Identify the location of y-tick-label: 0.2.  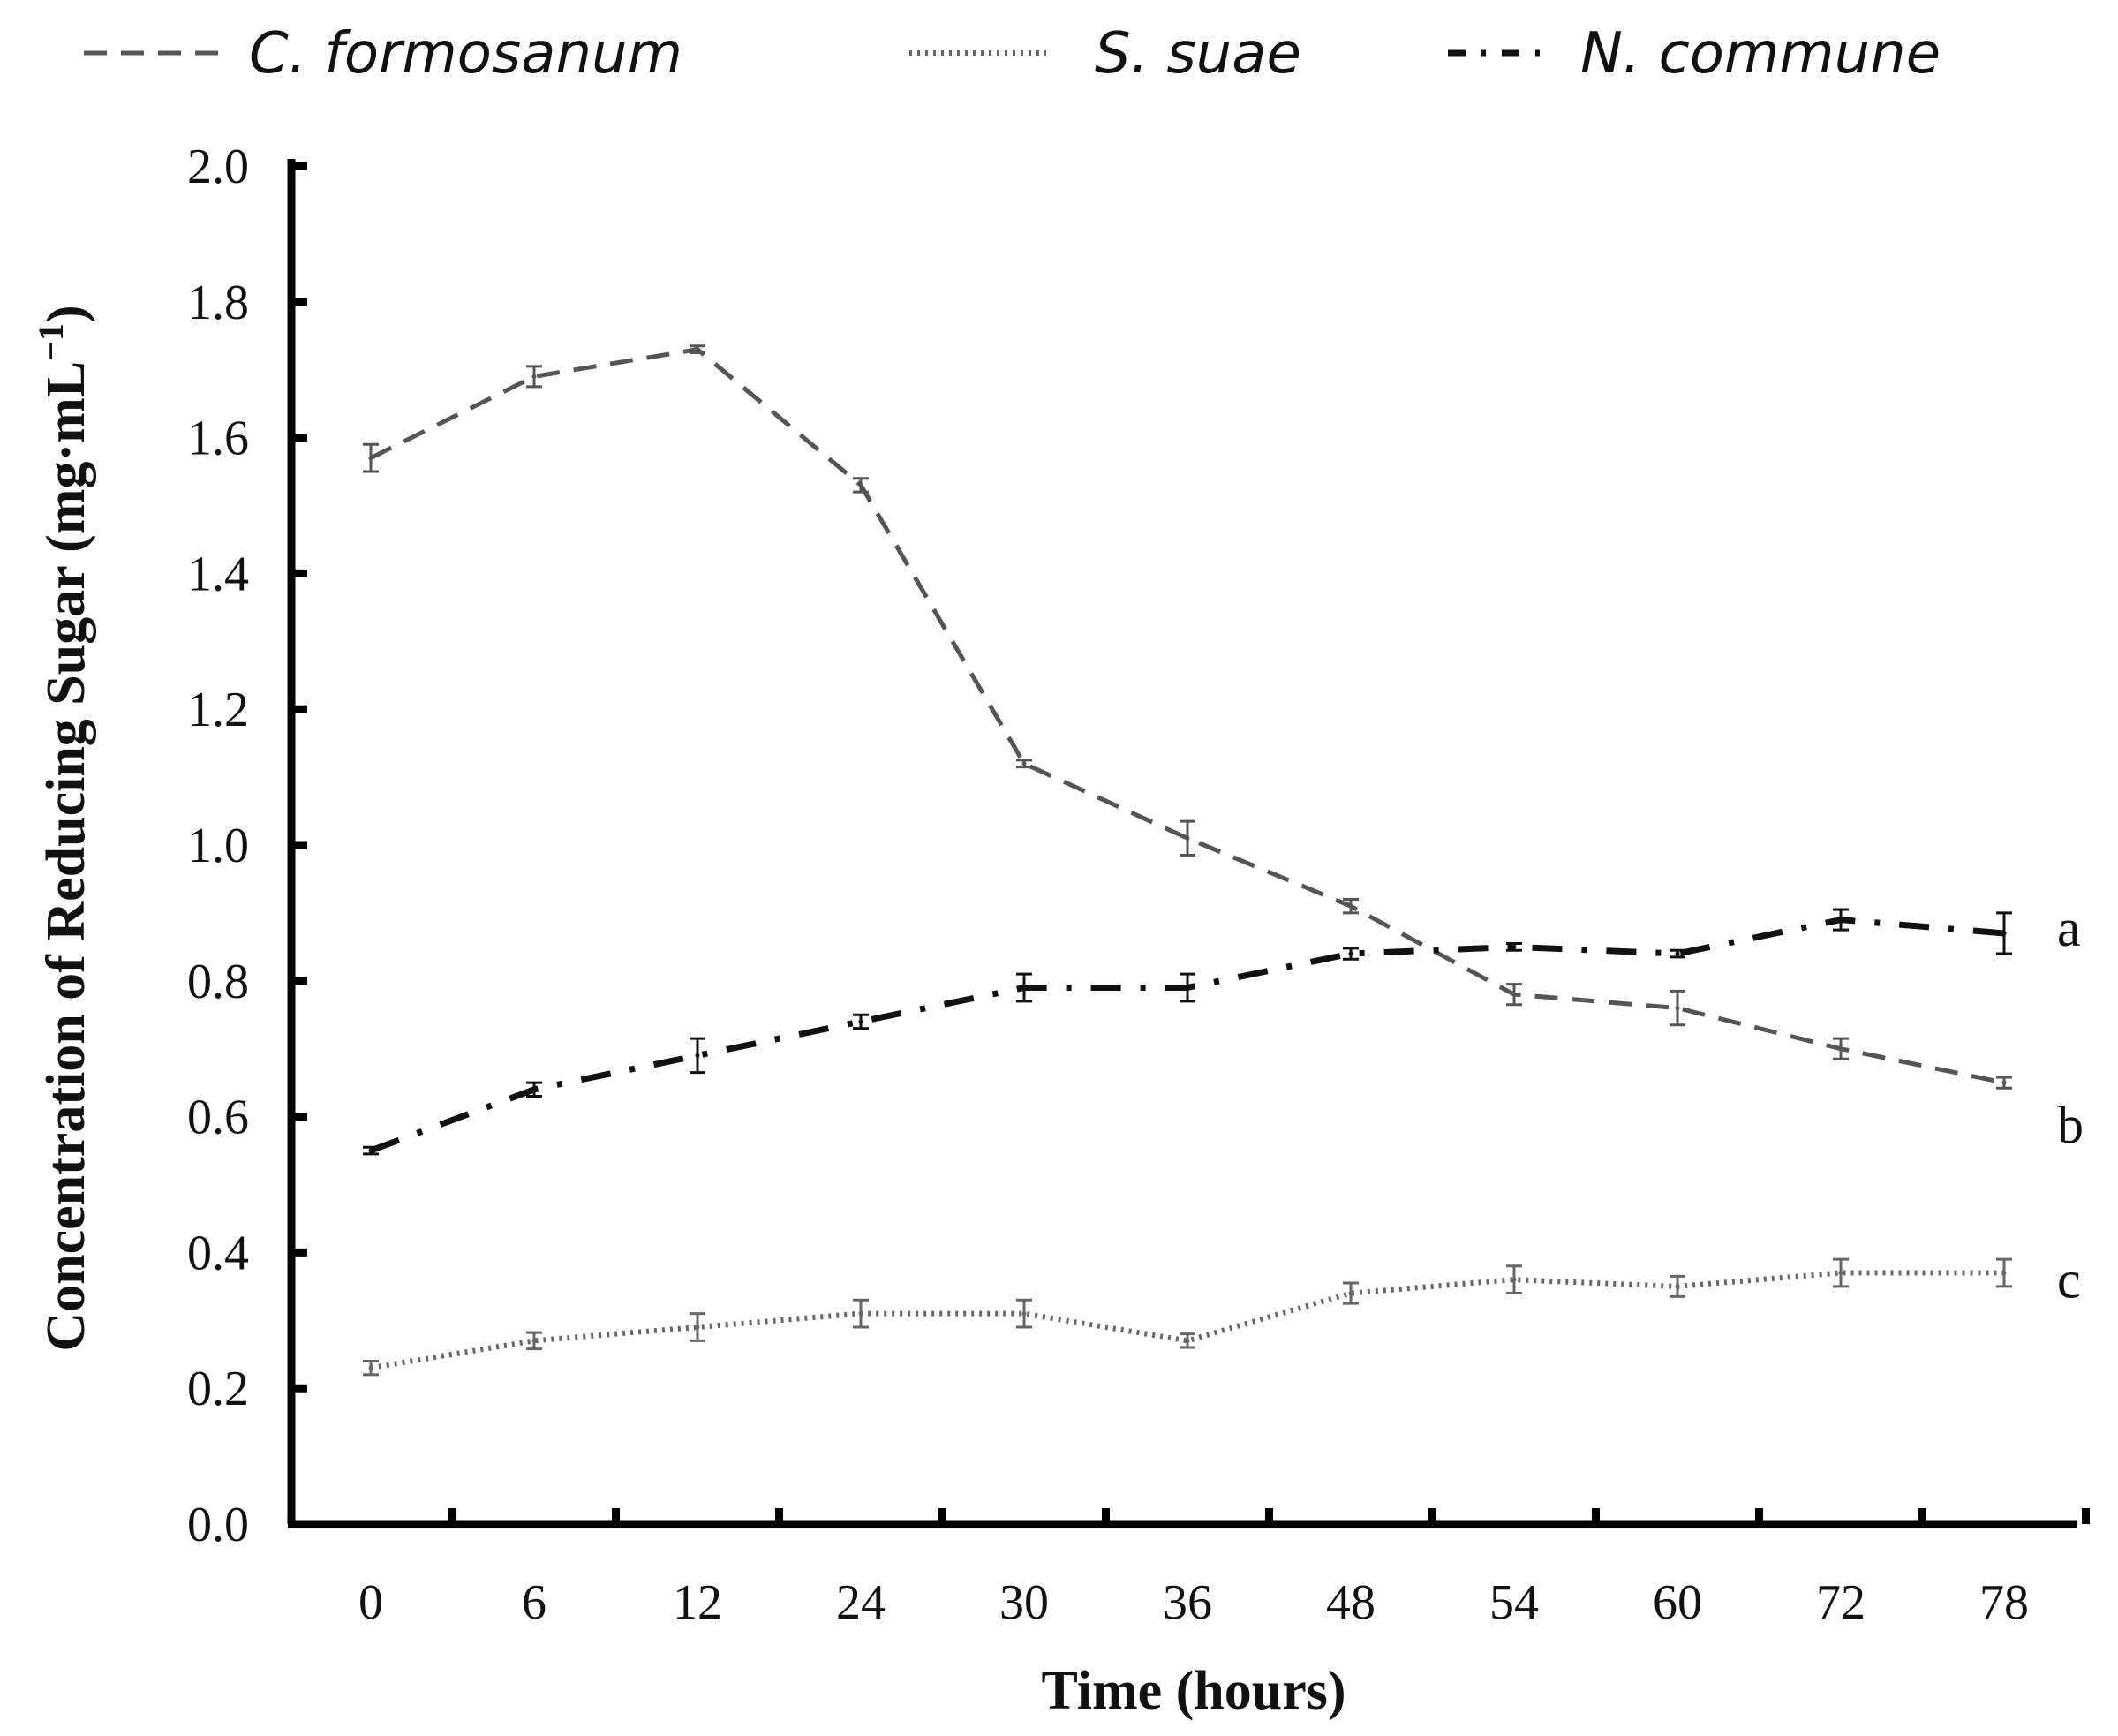
(218, 1389).